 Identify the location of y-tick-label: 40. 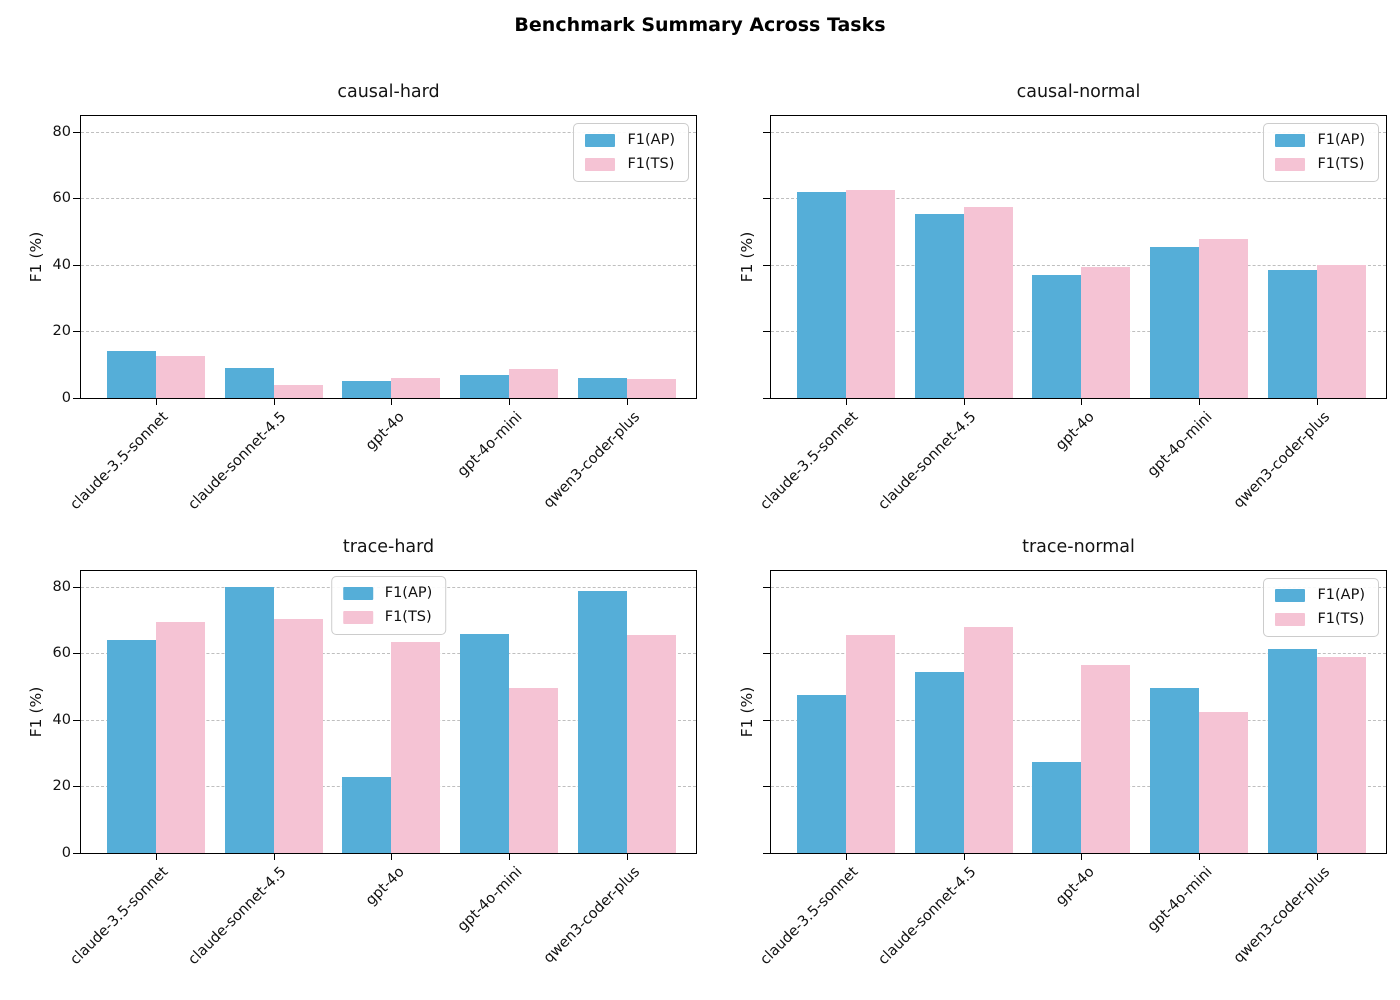
(61, 264).